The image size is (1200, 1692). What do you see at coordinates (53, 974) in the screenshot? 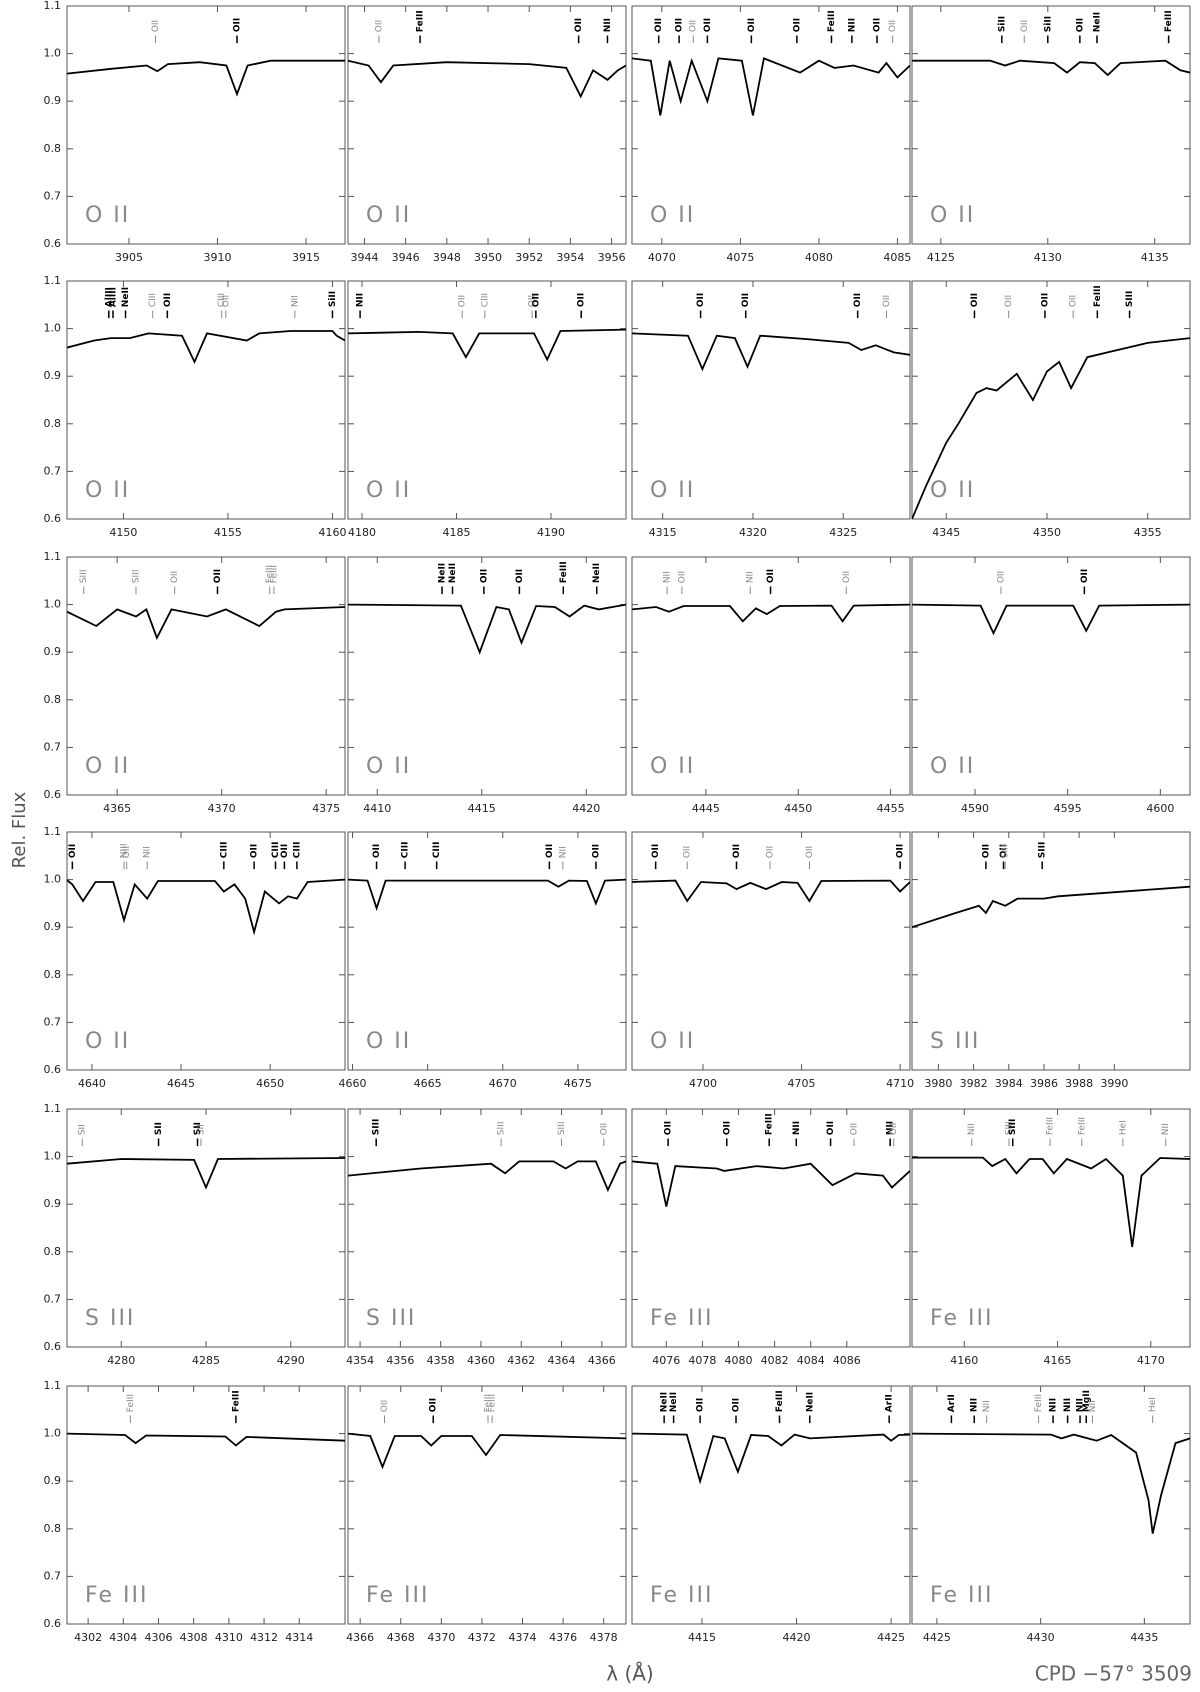
I see `y-tick-label: 0.8` at bounding box center [53, 974].